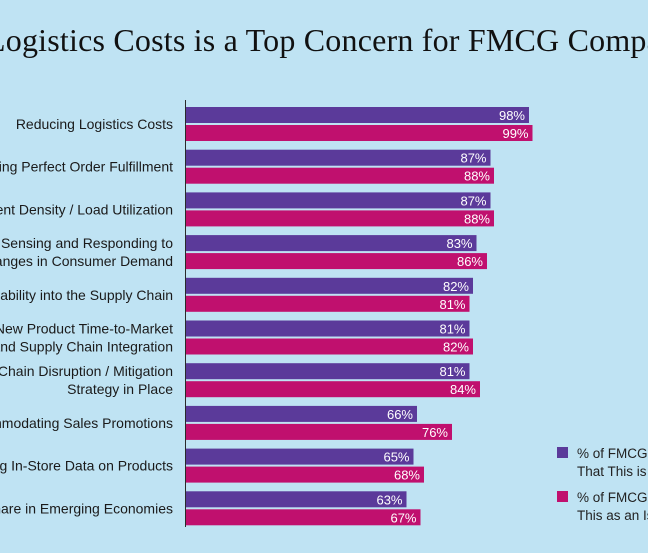  What do you see at coordinates (463, 389) in the screenshot?
I see `data-label-series-2: 84%` at bounding box center [463, 389].